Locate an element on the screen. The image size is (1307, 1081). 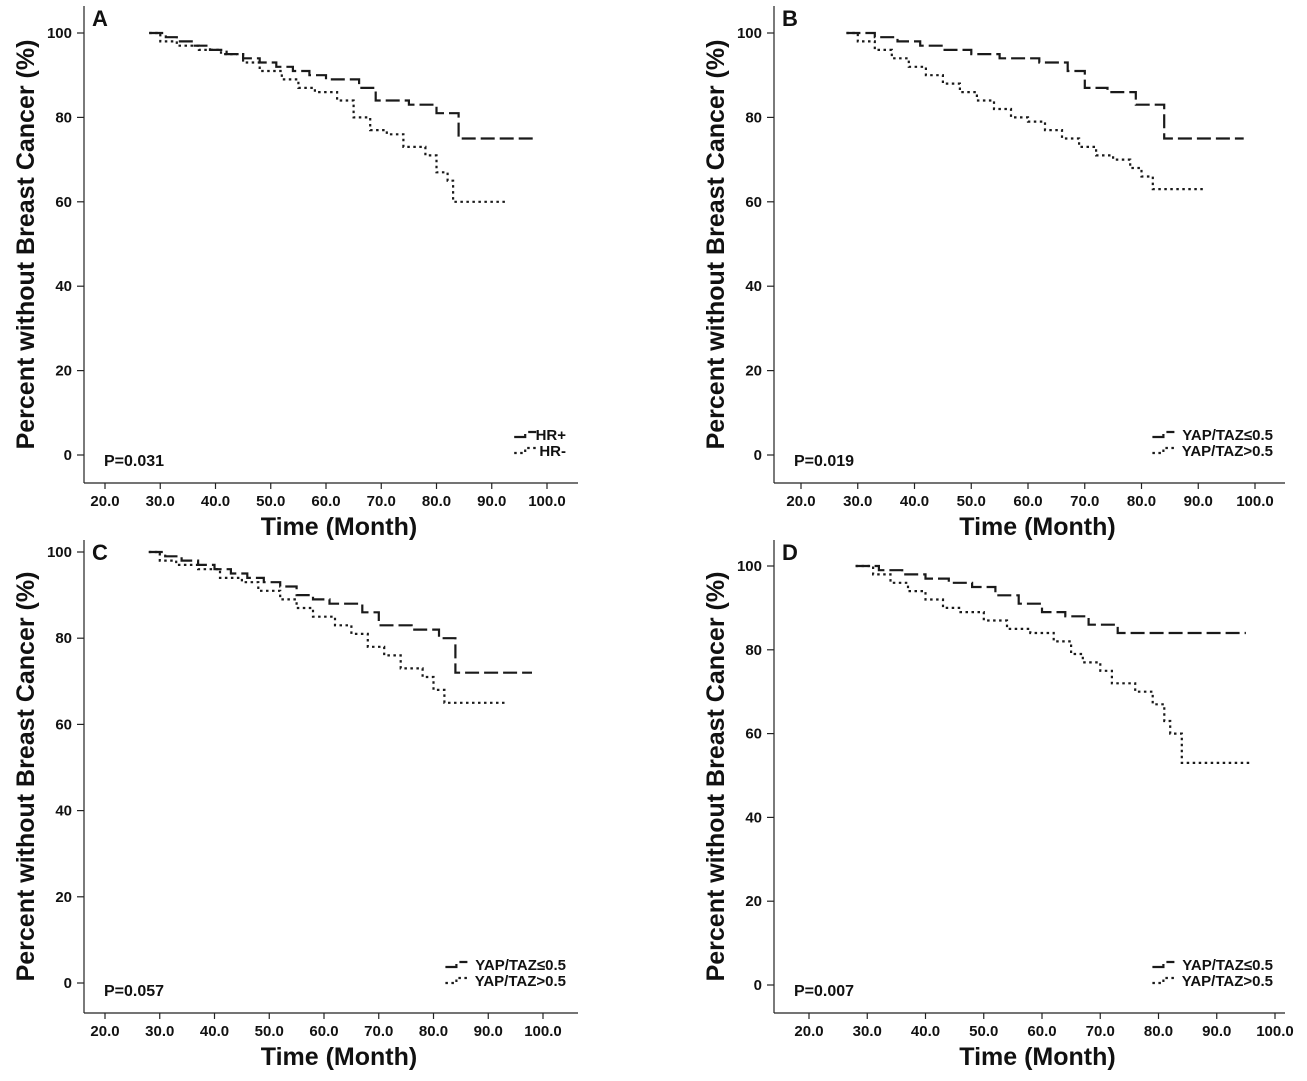
panel-letter: A is located at coordinates (100, 18).